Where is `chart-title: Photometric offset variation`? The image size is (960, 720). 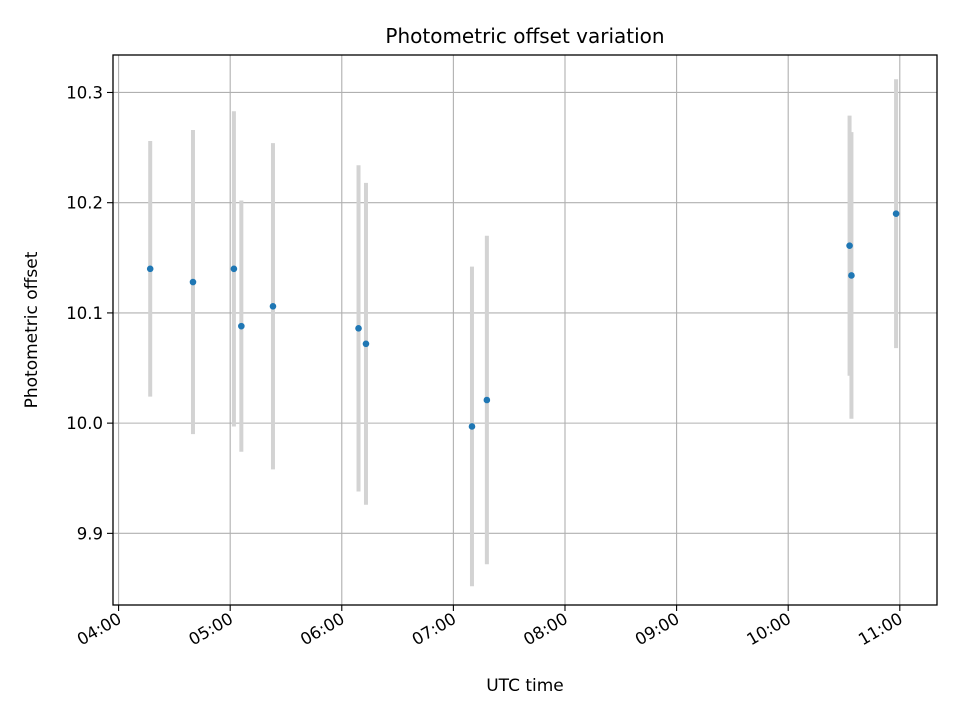
chart-title: Photometric offset variation is located at coordinates (524, 36).